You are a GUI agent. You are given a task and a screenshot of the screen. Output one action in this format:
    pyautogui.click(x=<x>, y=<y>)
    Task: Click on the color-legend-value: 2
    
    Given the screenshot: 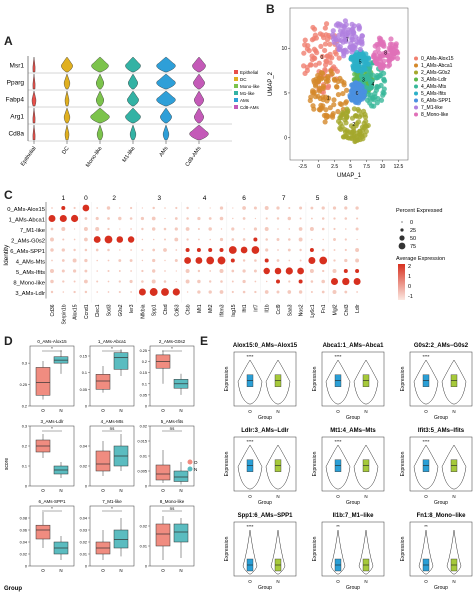 What is the action you would take?
    pyautogui.click(x=409, y=267)
    